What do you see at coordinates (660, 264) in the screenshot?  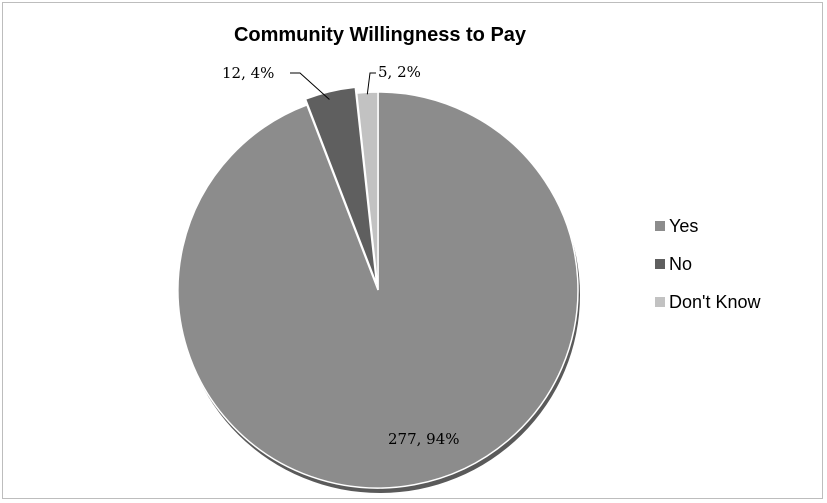 I see `legend-swatch-no` at bounding box center [660, 264].